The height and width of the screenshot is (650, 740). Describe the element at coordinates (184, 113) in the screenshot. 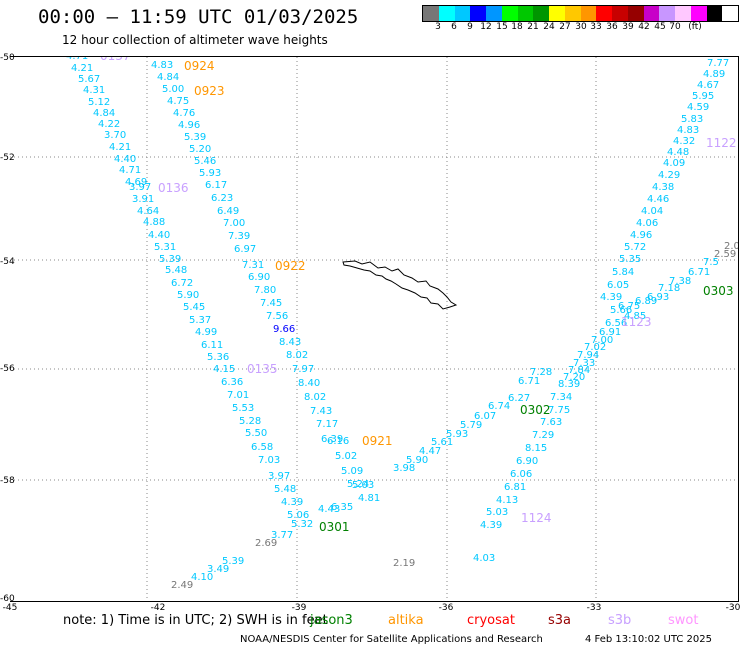

I see `wave-height-value: 4.76` at that location.